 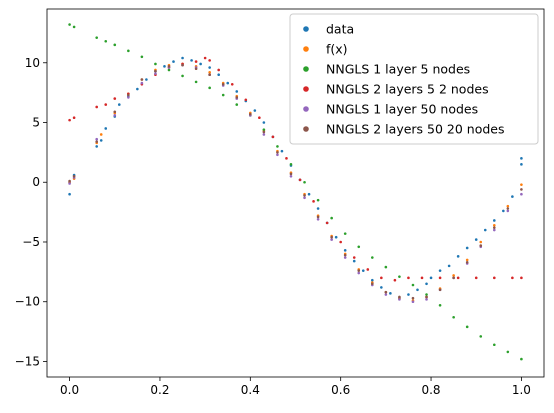 I want to click on y-tick-label: 0, so click(x=36, y=182).